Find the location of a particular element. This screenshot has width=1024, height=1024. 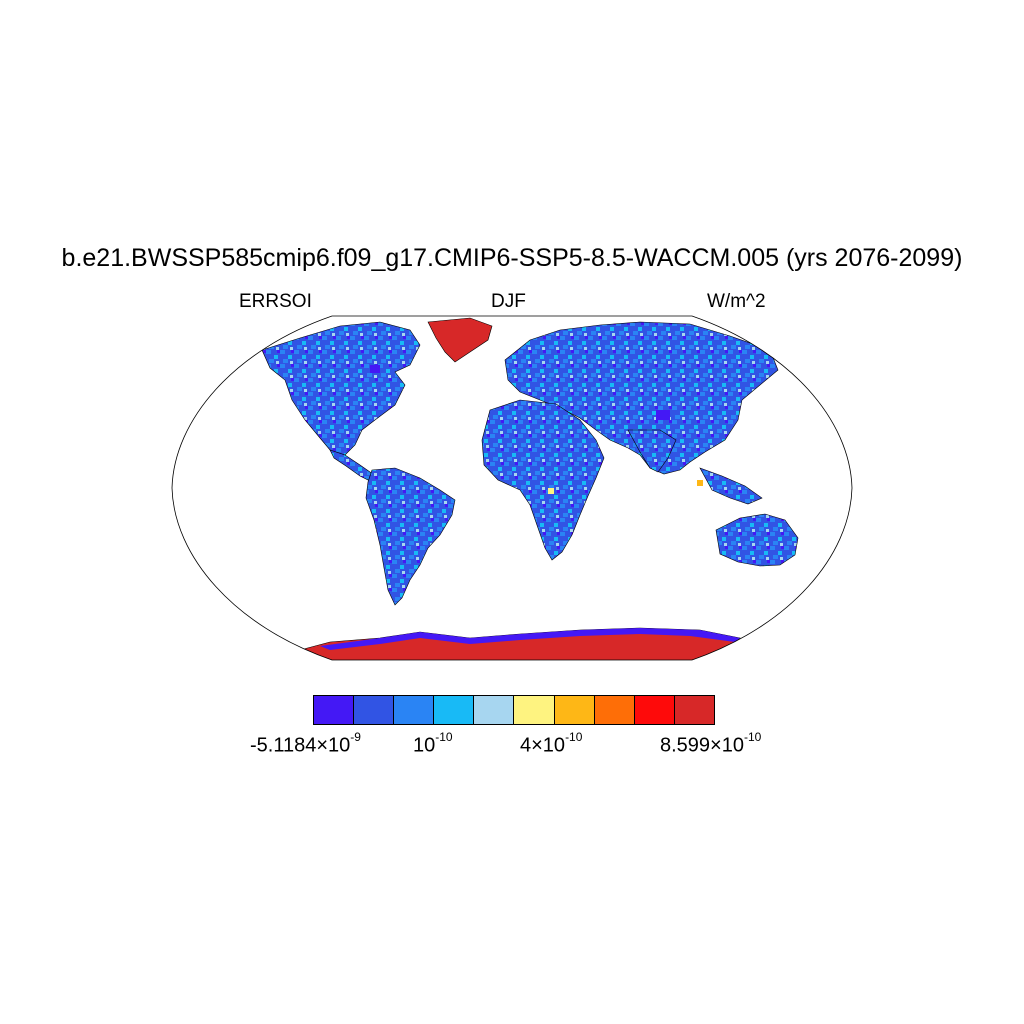

land-south-america is located at coordinates (410, 536).